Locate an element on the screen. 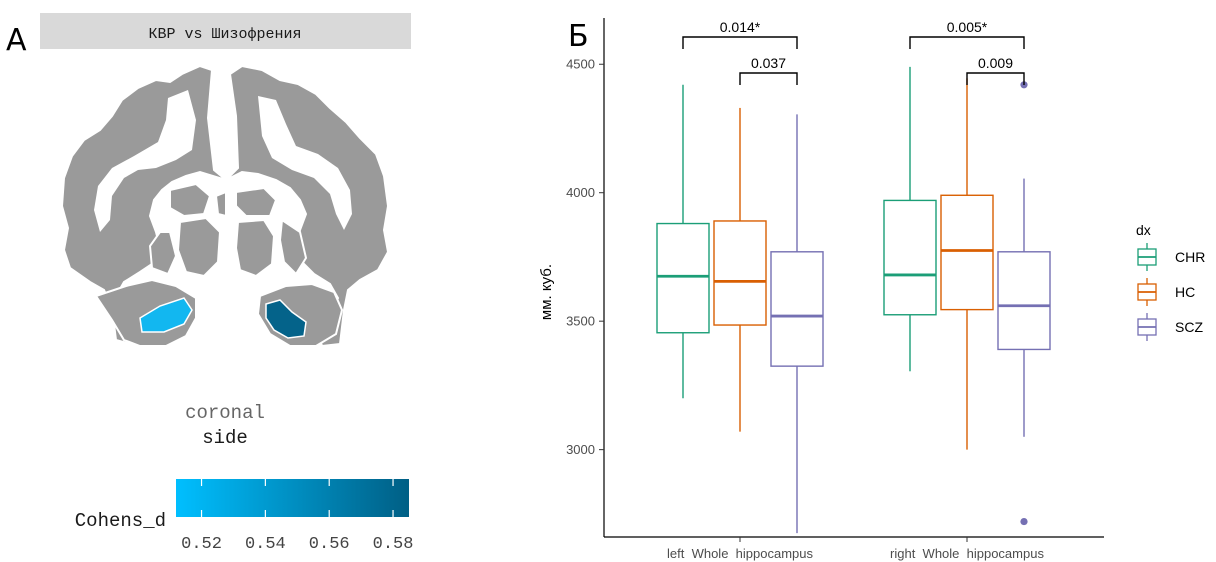 Image resolution: width=1216 pixels, height=562 pixels. left-hippocampus-highlight is located at coordinates (166, 315).